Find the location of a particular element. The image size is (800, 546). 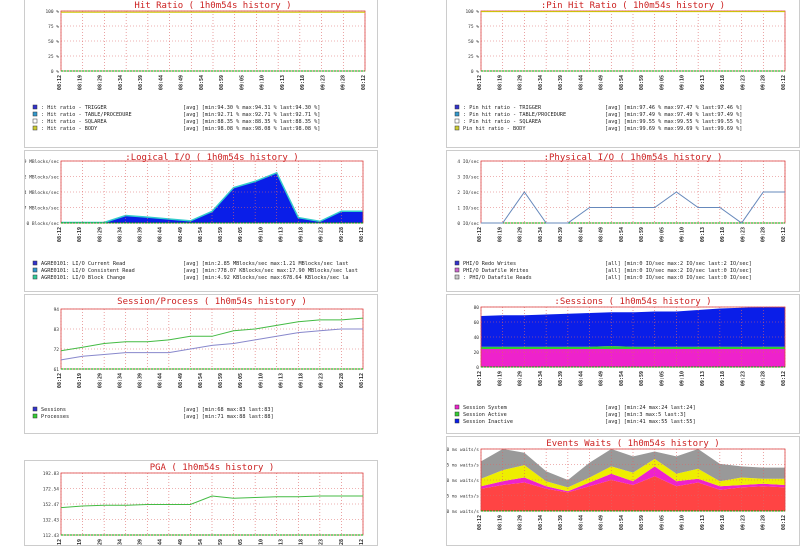

y-tick-label: 40 is located at coordinates (477, 338).